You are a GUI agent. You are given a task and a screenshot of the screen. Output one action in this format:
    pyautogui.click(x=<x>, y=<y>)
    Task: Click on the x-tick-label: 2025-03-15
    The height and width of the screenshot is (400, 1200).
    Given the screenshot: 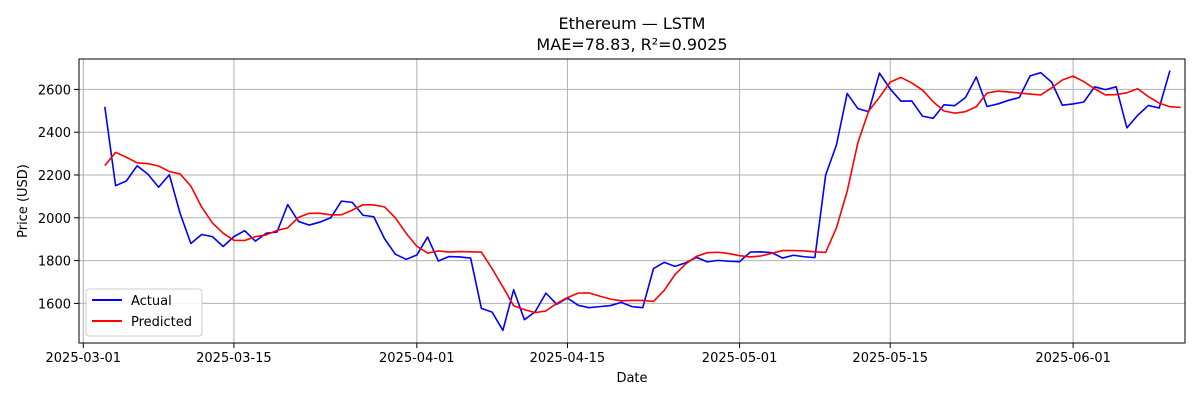 What is the action you would take?
    pyautogui.click(x=234, y=358)
    